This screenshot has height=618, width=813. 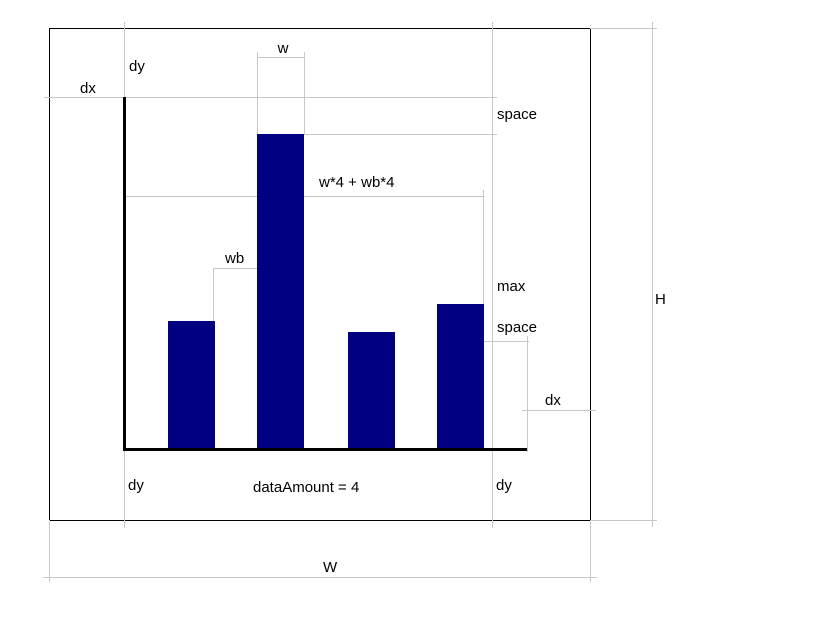 What do you see at coordinates (136, 485) in the screenshot?
I see `dy-bottom-left-label: dy` at bounding box center [136, 485].